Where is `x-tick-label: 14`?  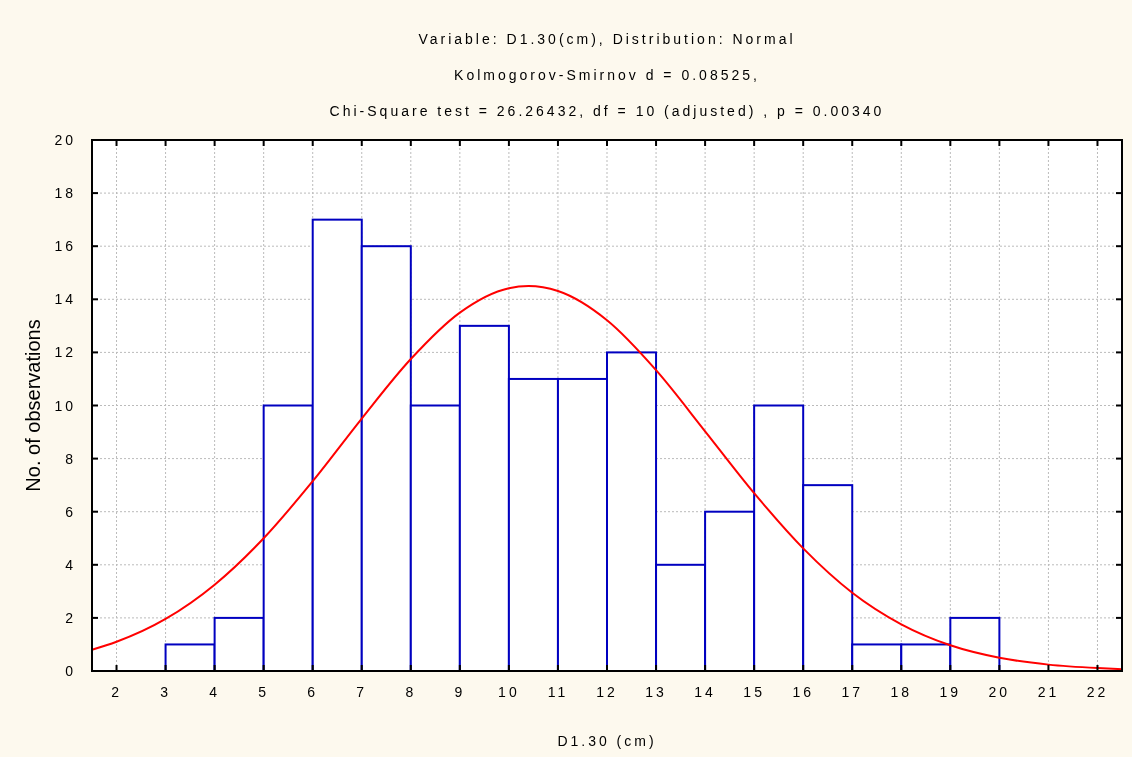
x-tick-label: 14 is located at coordinates (705, 692).